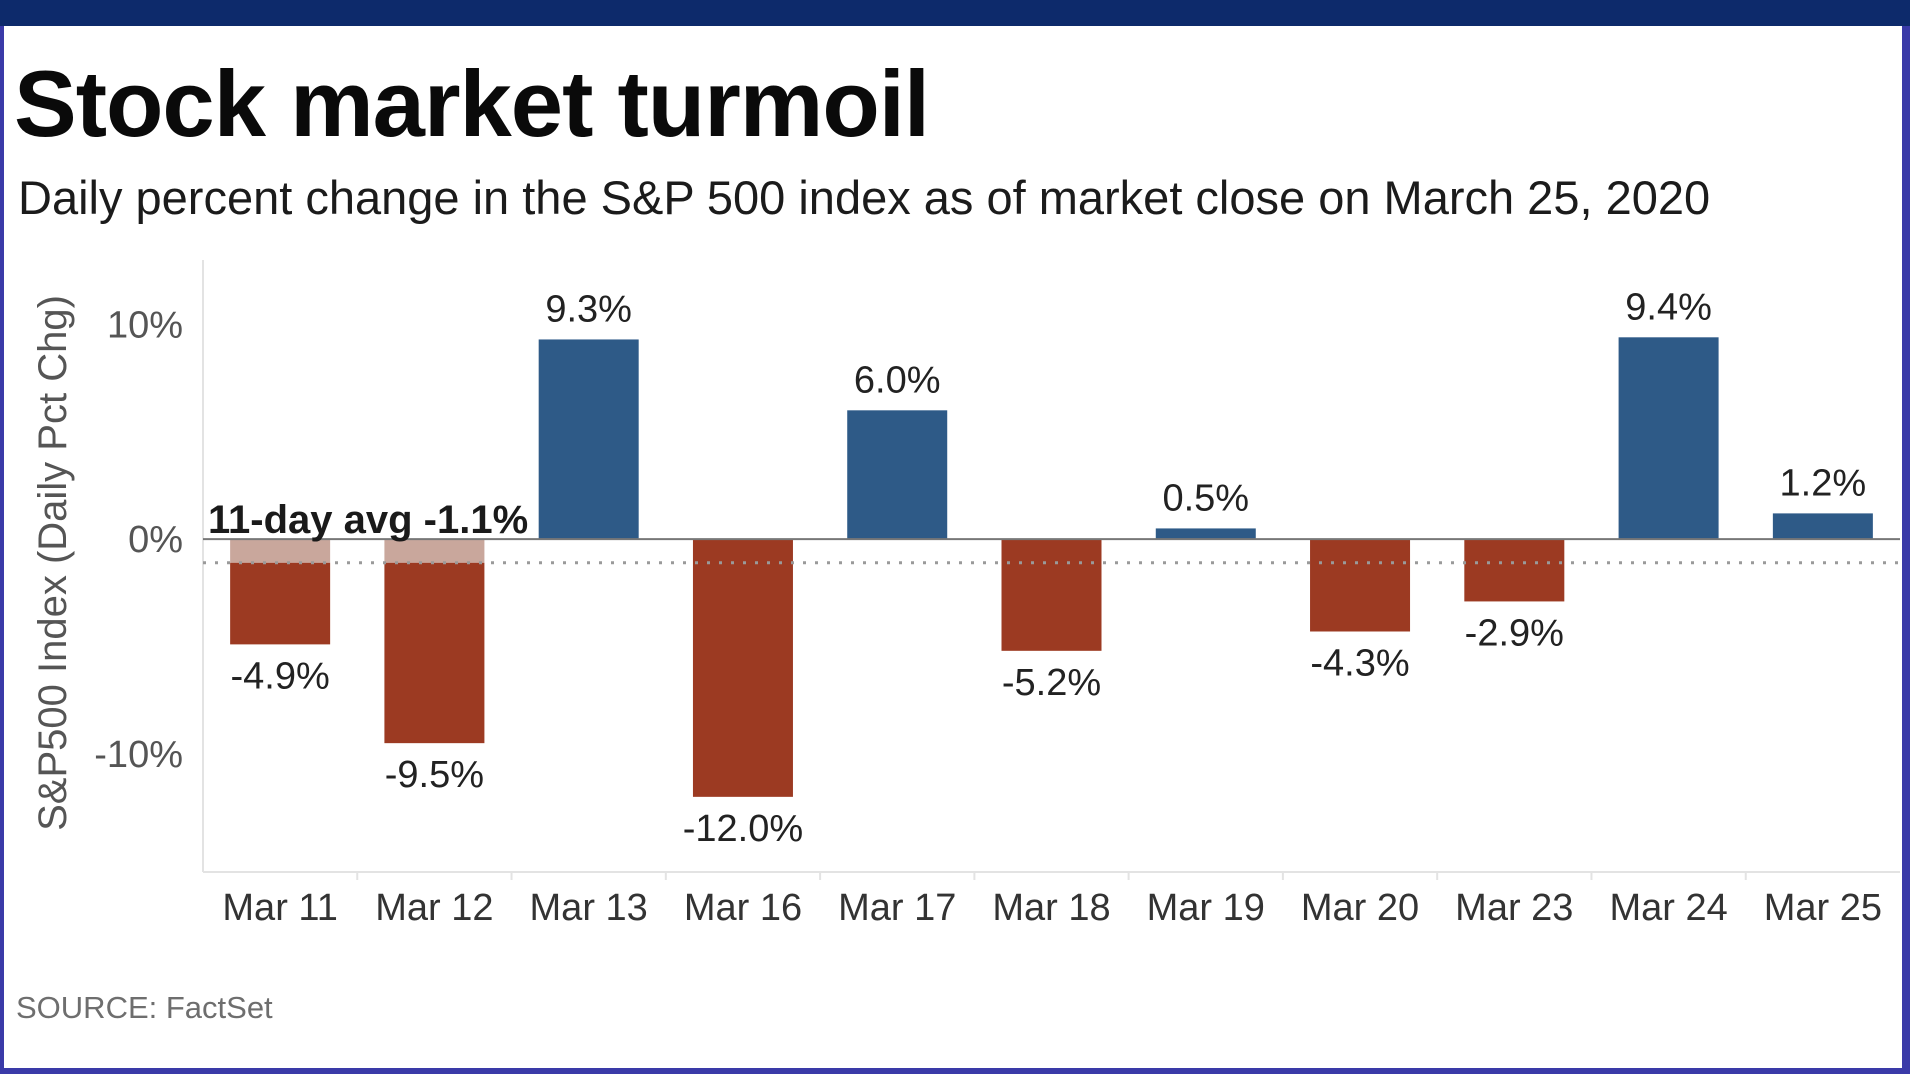  What do you see at coordinates (1206, 908) in the screenshot?
I see `x-tick-label: Mar 19` at bounding box center [1206, 908].